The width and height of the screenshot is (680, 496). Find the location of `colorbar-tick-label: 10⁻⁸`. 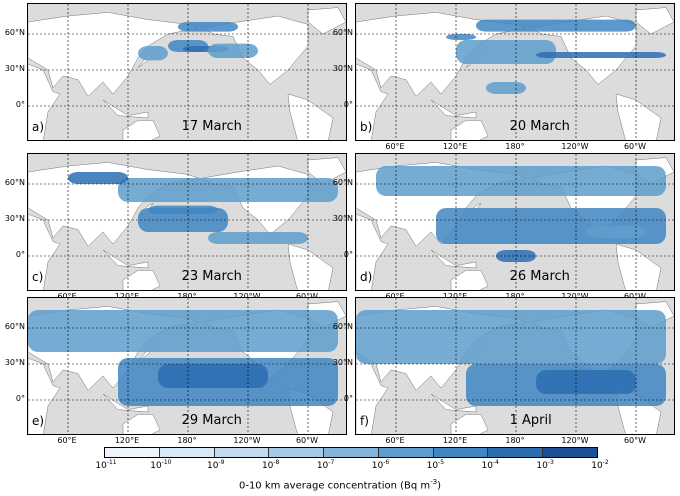

colorbar-tick-label: 10⁻⁸ is located at coordinates (270, 465).